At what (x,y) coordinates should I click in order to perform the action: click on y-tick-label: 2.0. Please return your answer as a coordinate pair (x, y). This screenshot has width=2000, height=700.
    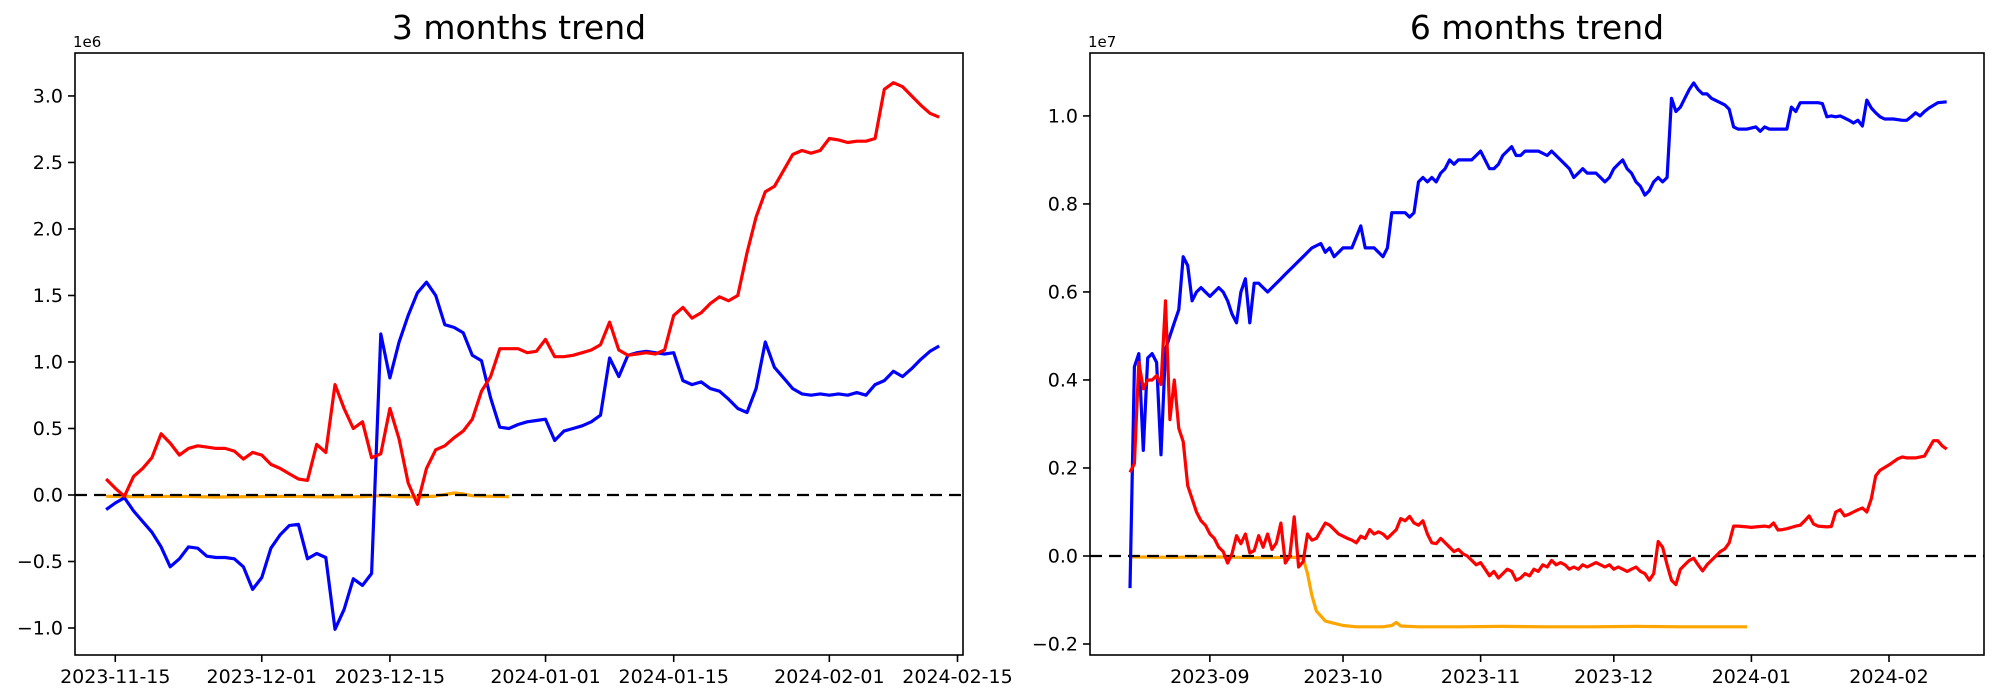
    Looking at the image, I should click on (48, 229).